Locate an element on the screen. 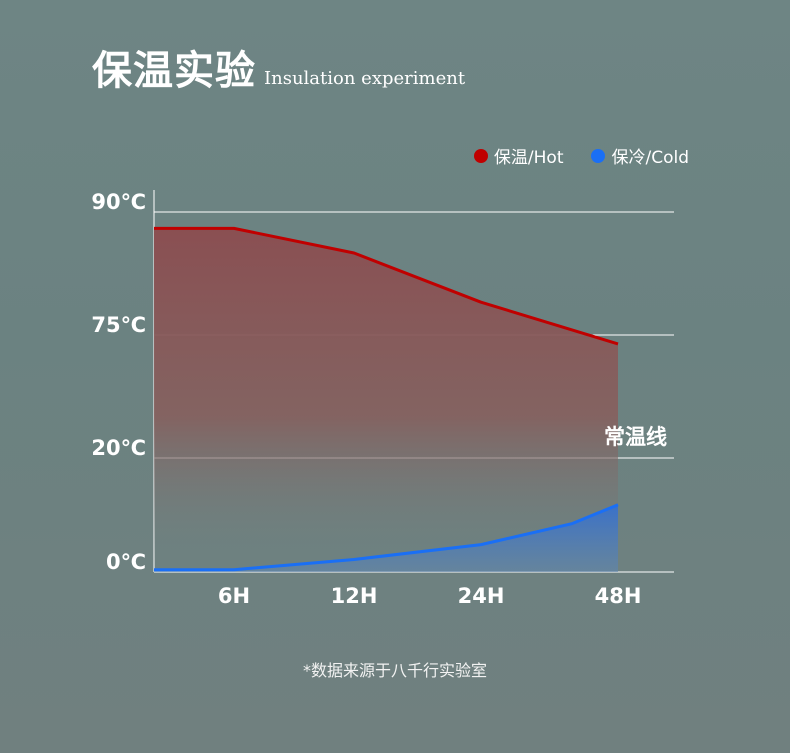  title-block: 保温实验 Insulation experiment is located at coordinates (278, 67).